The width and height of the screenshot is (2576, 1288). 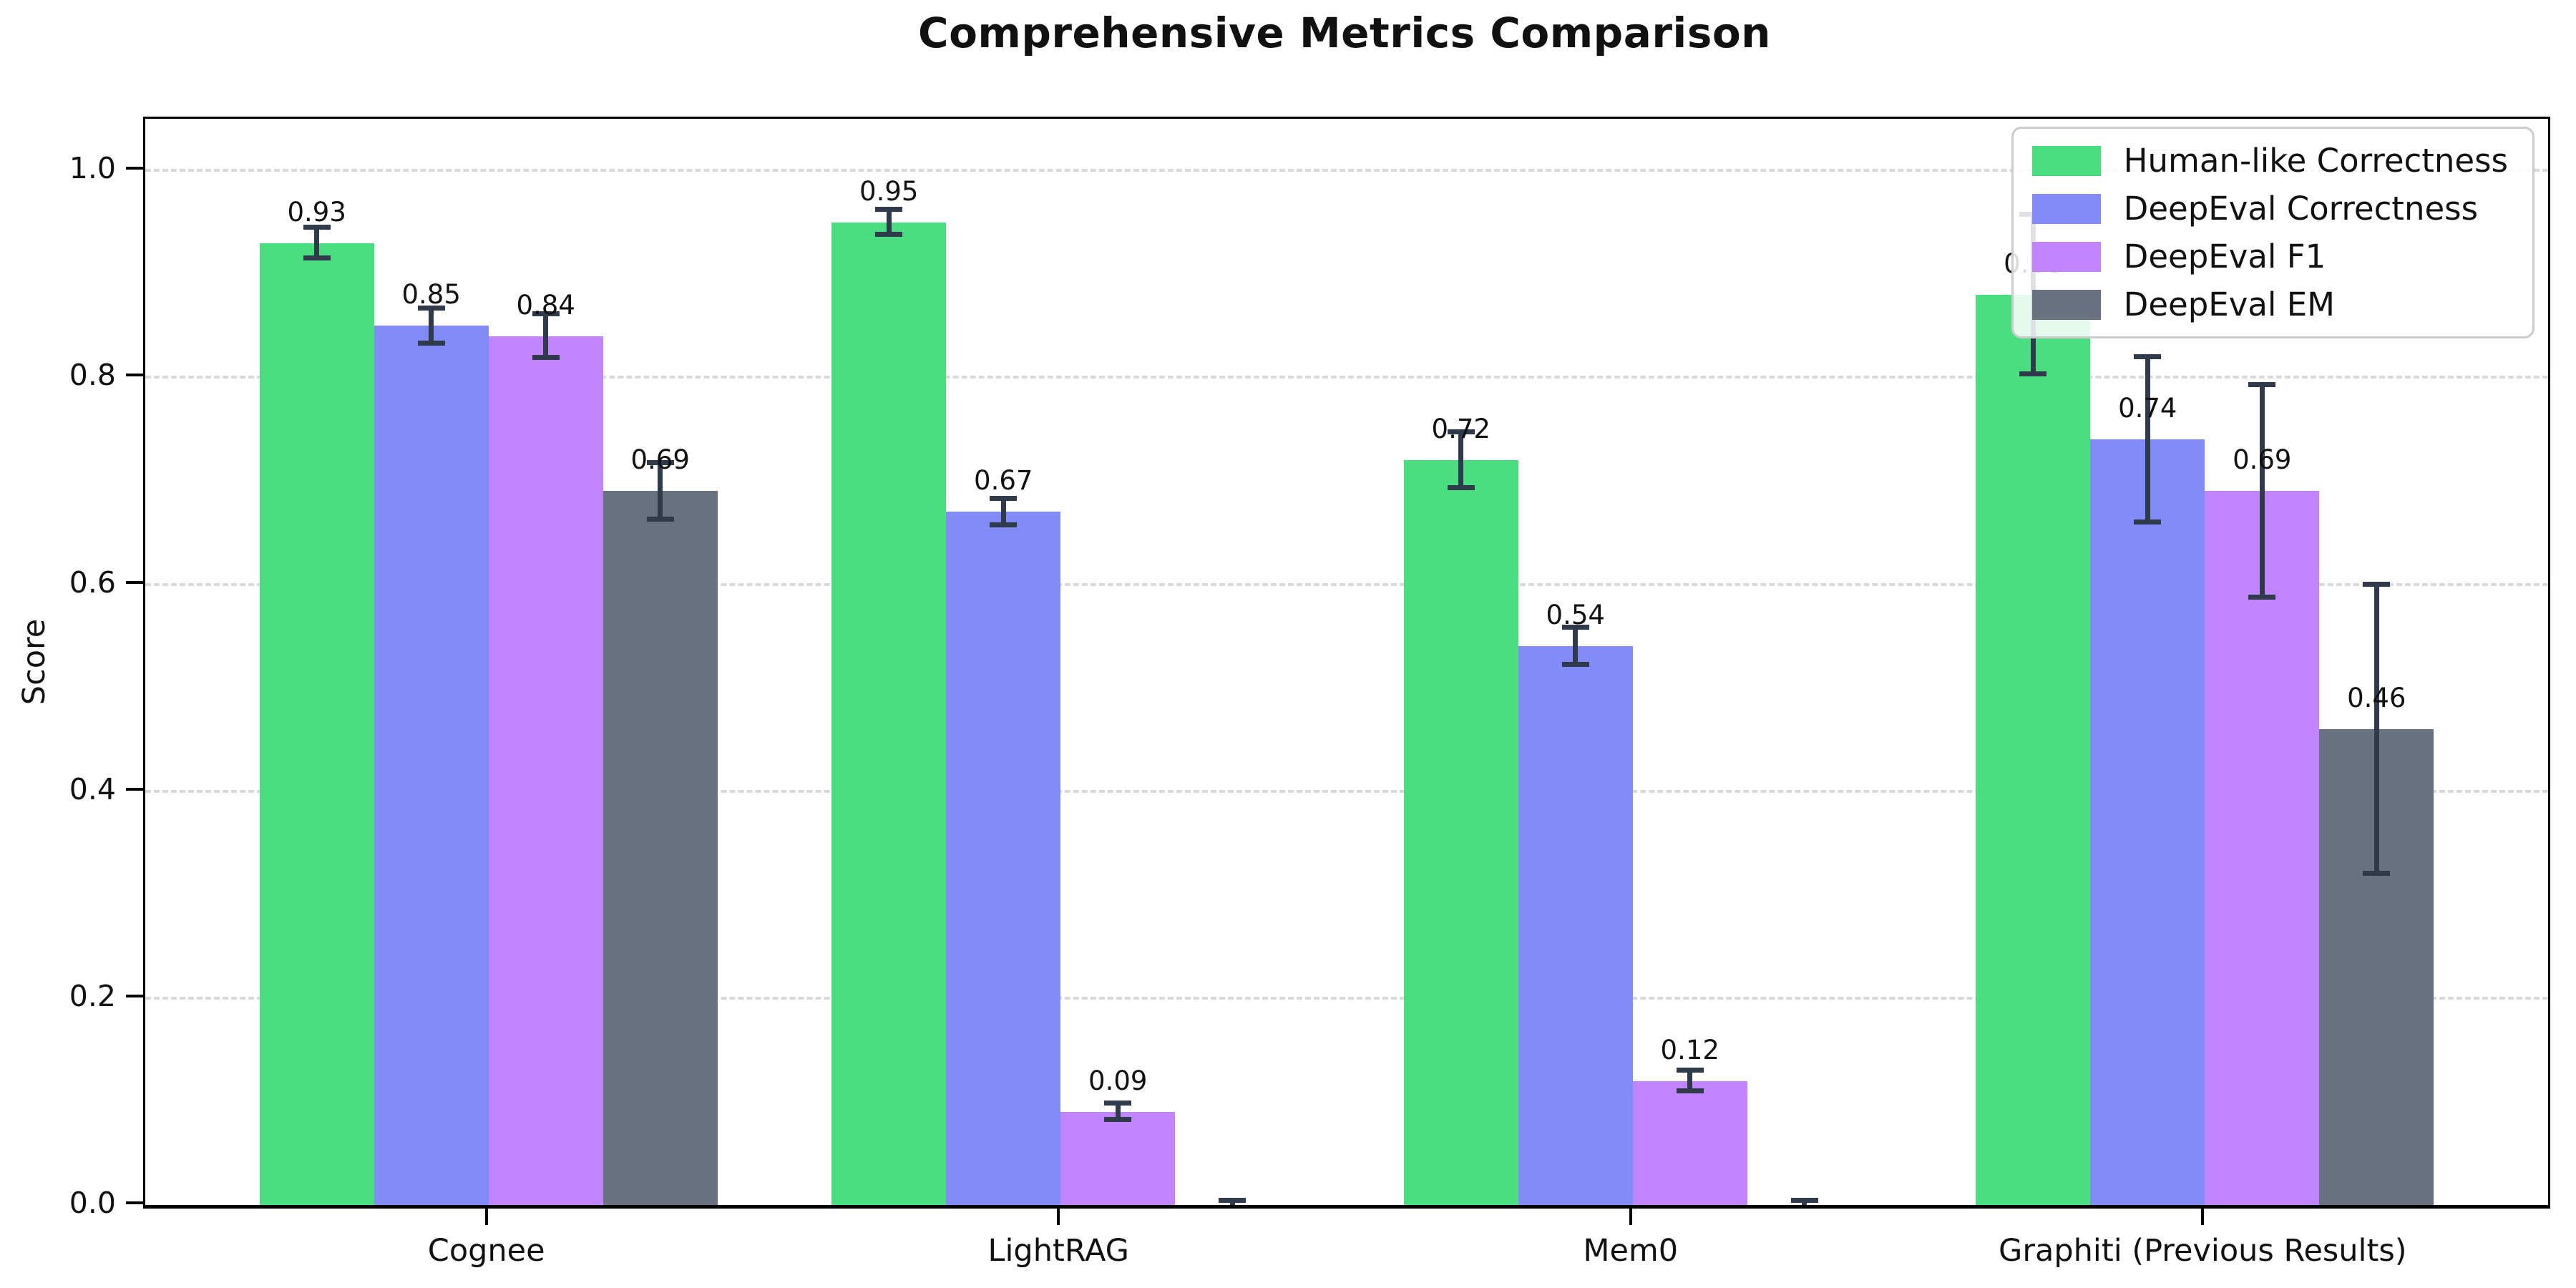 I want to click on bar-value-label: 0.69, so click(x=2262, y=460).